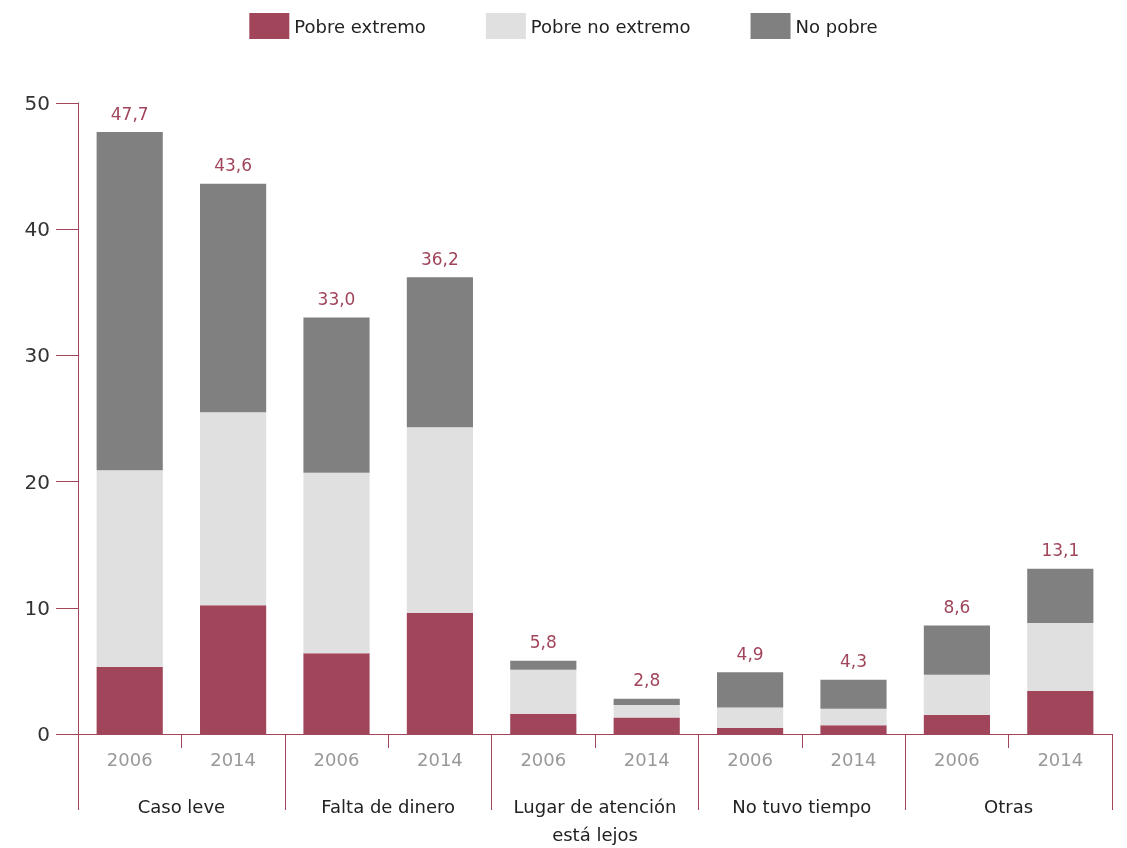 The height and width of the screenshot is (848, 1127). What do you see at coordinates (543, 642) in the screenshot?
I see `total-label: 5,8` at bounding box center [543, 642].